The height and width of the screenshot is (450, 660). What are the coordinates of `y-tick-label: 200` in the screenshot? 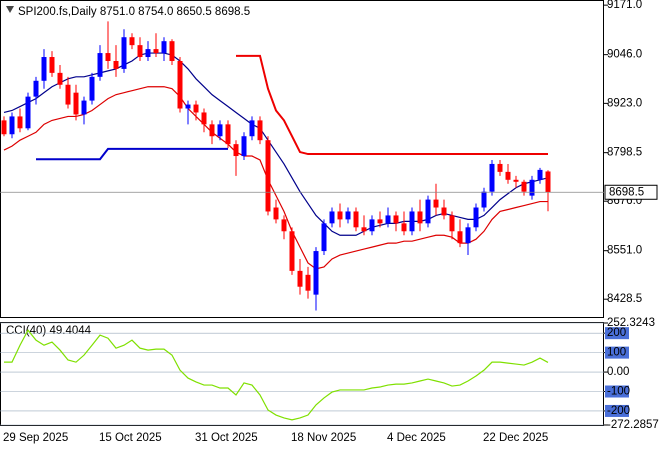 It's located at (616, 333).